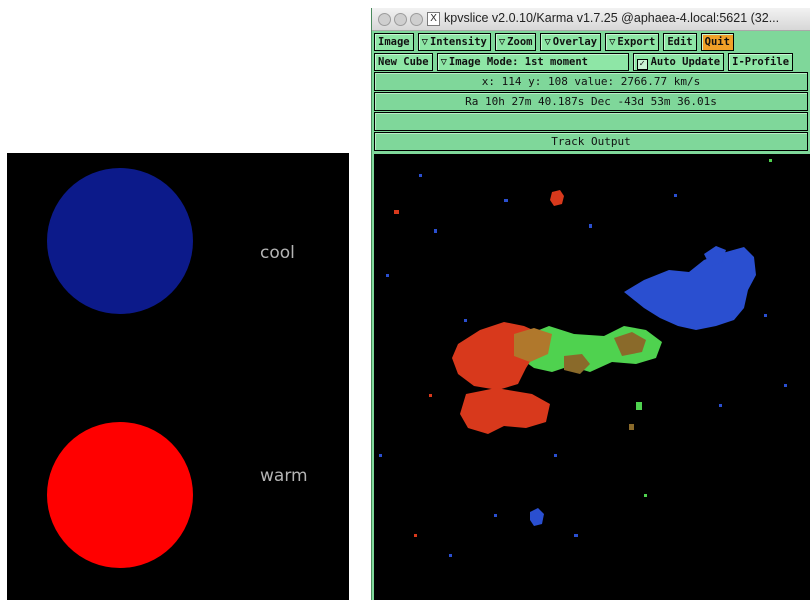 The image size is (810, 600). What do you see at coordinates (680, 42) in the screenshot?
I see `edit-button: Edit` at bounding box center [680, 42].